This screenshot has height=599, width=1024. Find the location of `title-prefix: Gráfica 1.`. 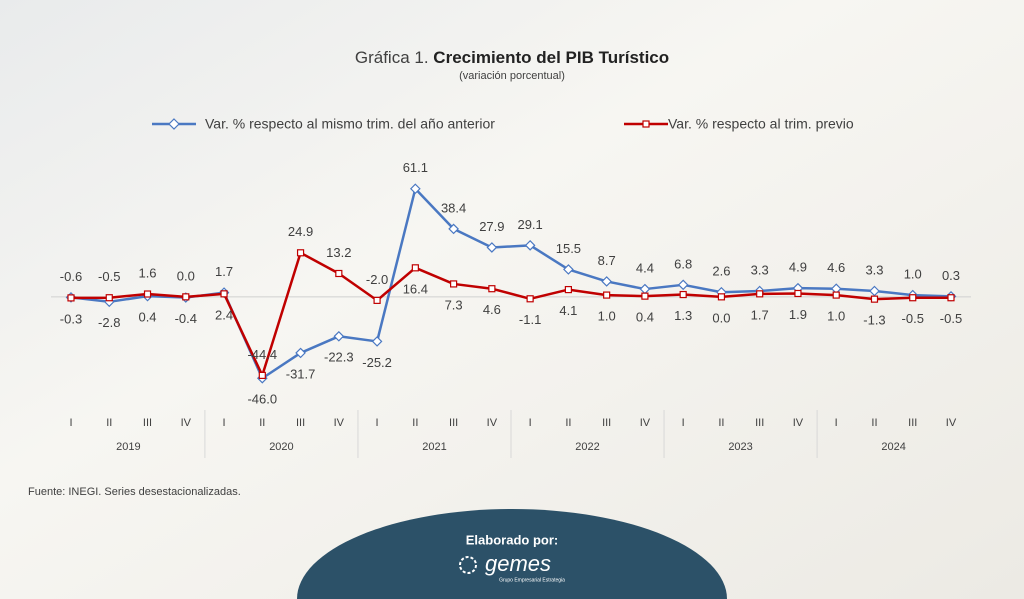

title-prefix: Gráfica 1. is located at coordinates (392, 57).